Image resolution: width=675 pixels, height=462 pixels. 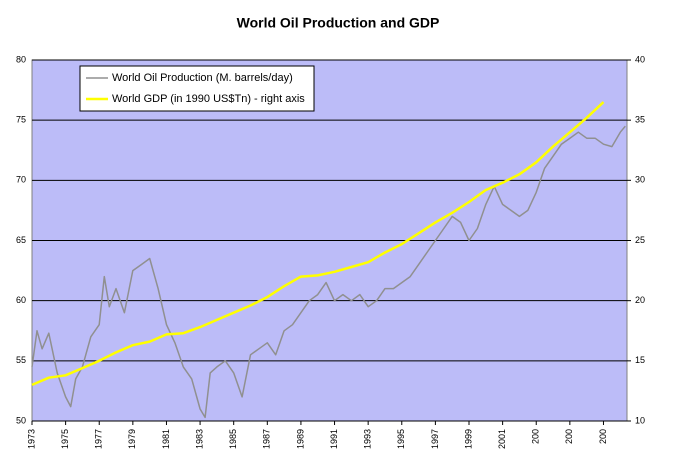 I want to click on legend-box, so click(x=197, y=88).